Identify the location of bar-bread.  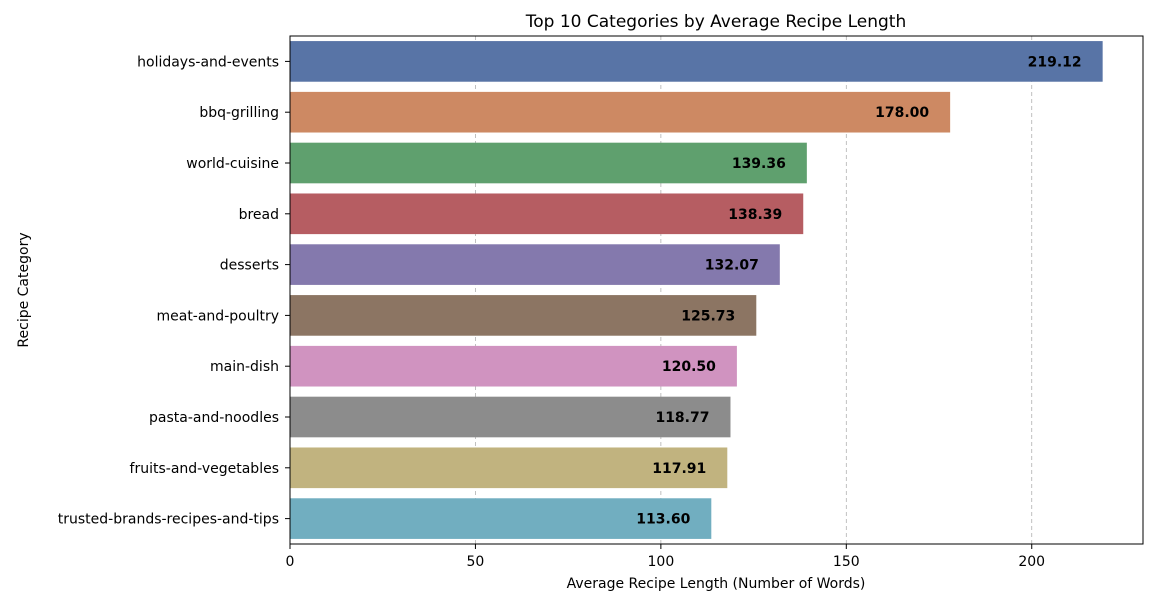
(547, 214).